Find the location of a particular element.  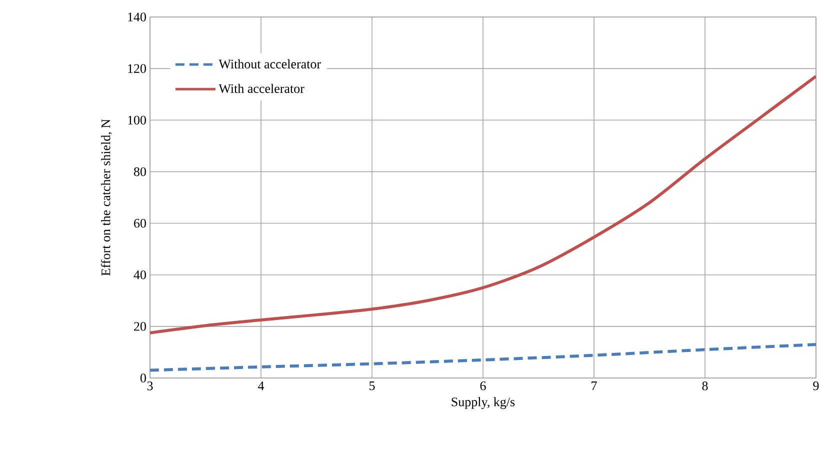

x-tick-label: 7 is located at coordinates (594, 386).